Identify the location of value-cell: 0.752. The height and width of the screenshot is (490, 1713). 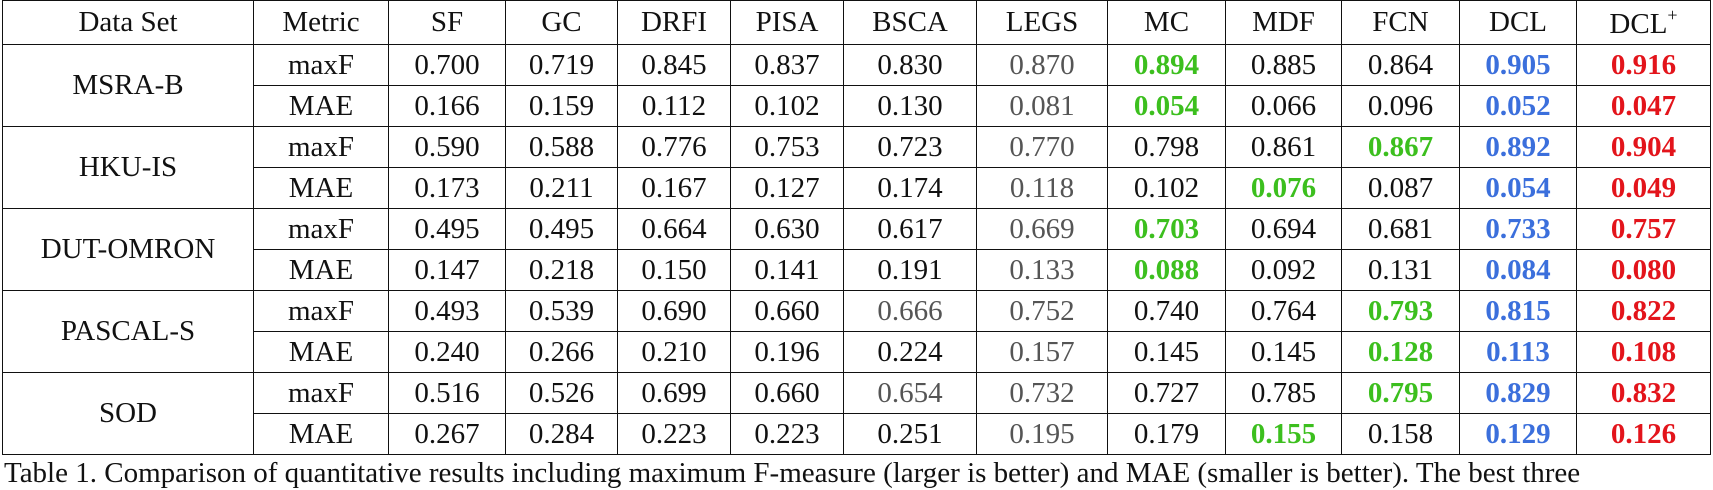
(1042, 311).